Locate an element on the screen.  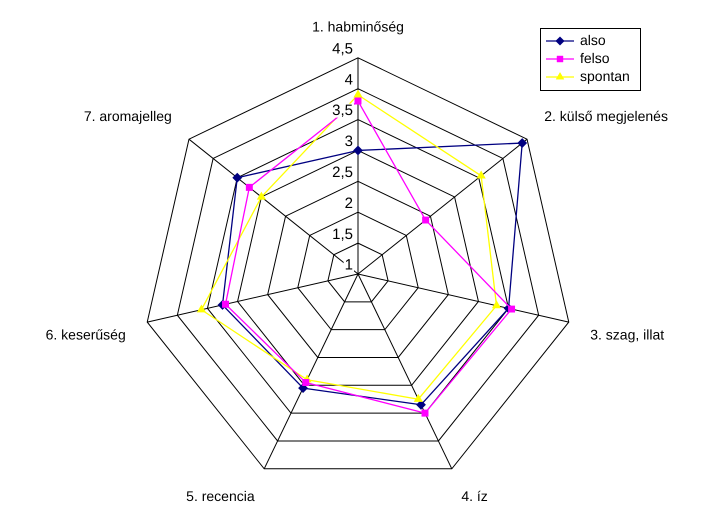
y-tick-label: 4 is located at coordinates (348, 79).